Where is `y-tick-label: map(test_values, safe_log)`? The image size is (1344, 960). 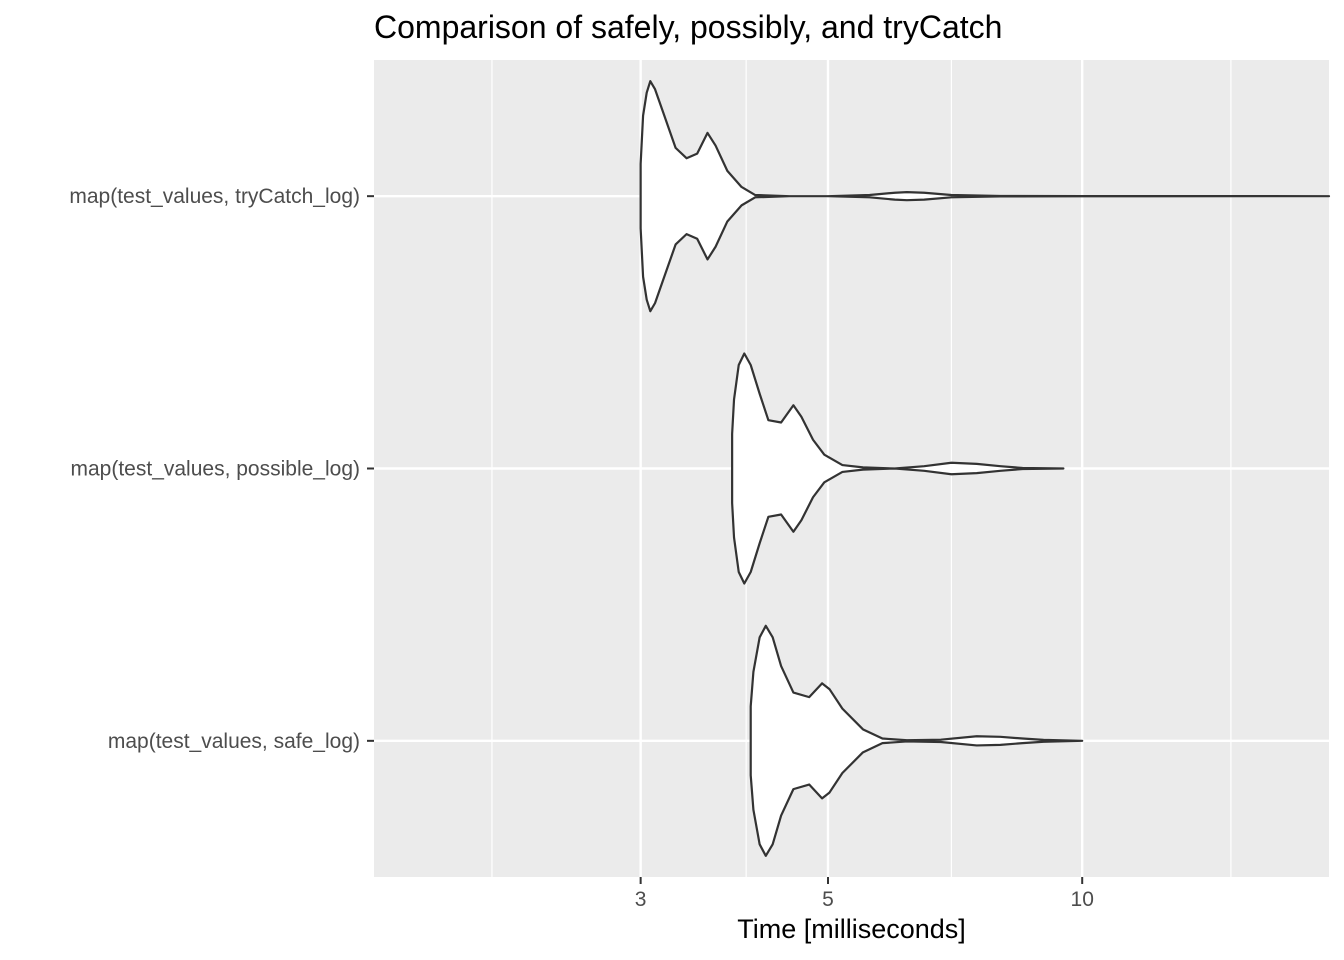
y-tick-label: map(test_values, safe_log) is located at coordinates (234, 741).